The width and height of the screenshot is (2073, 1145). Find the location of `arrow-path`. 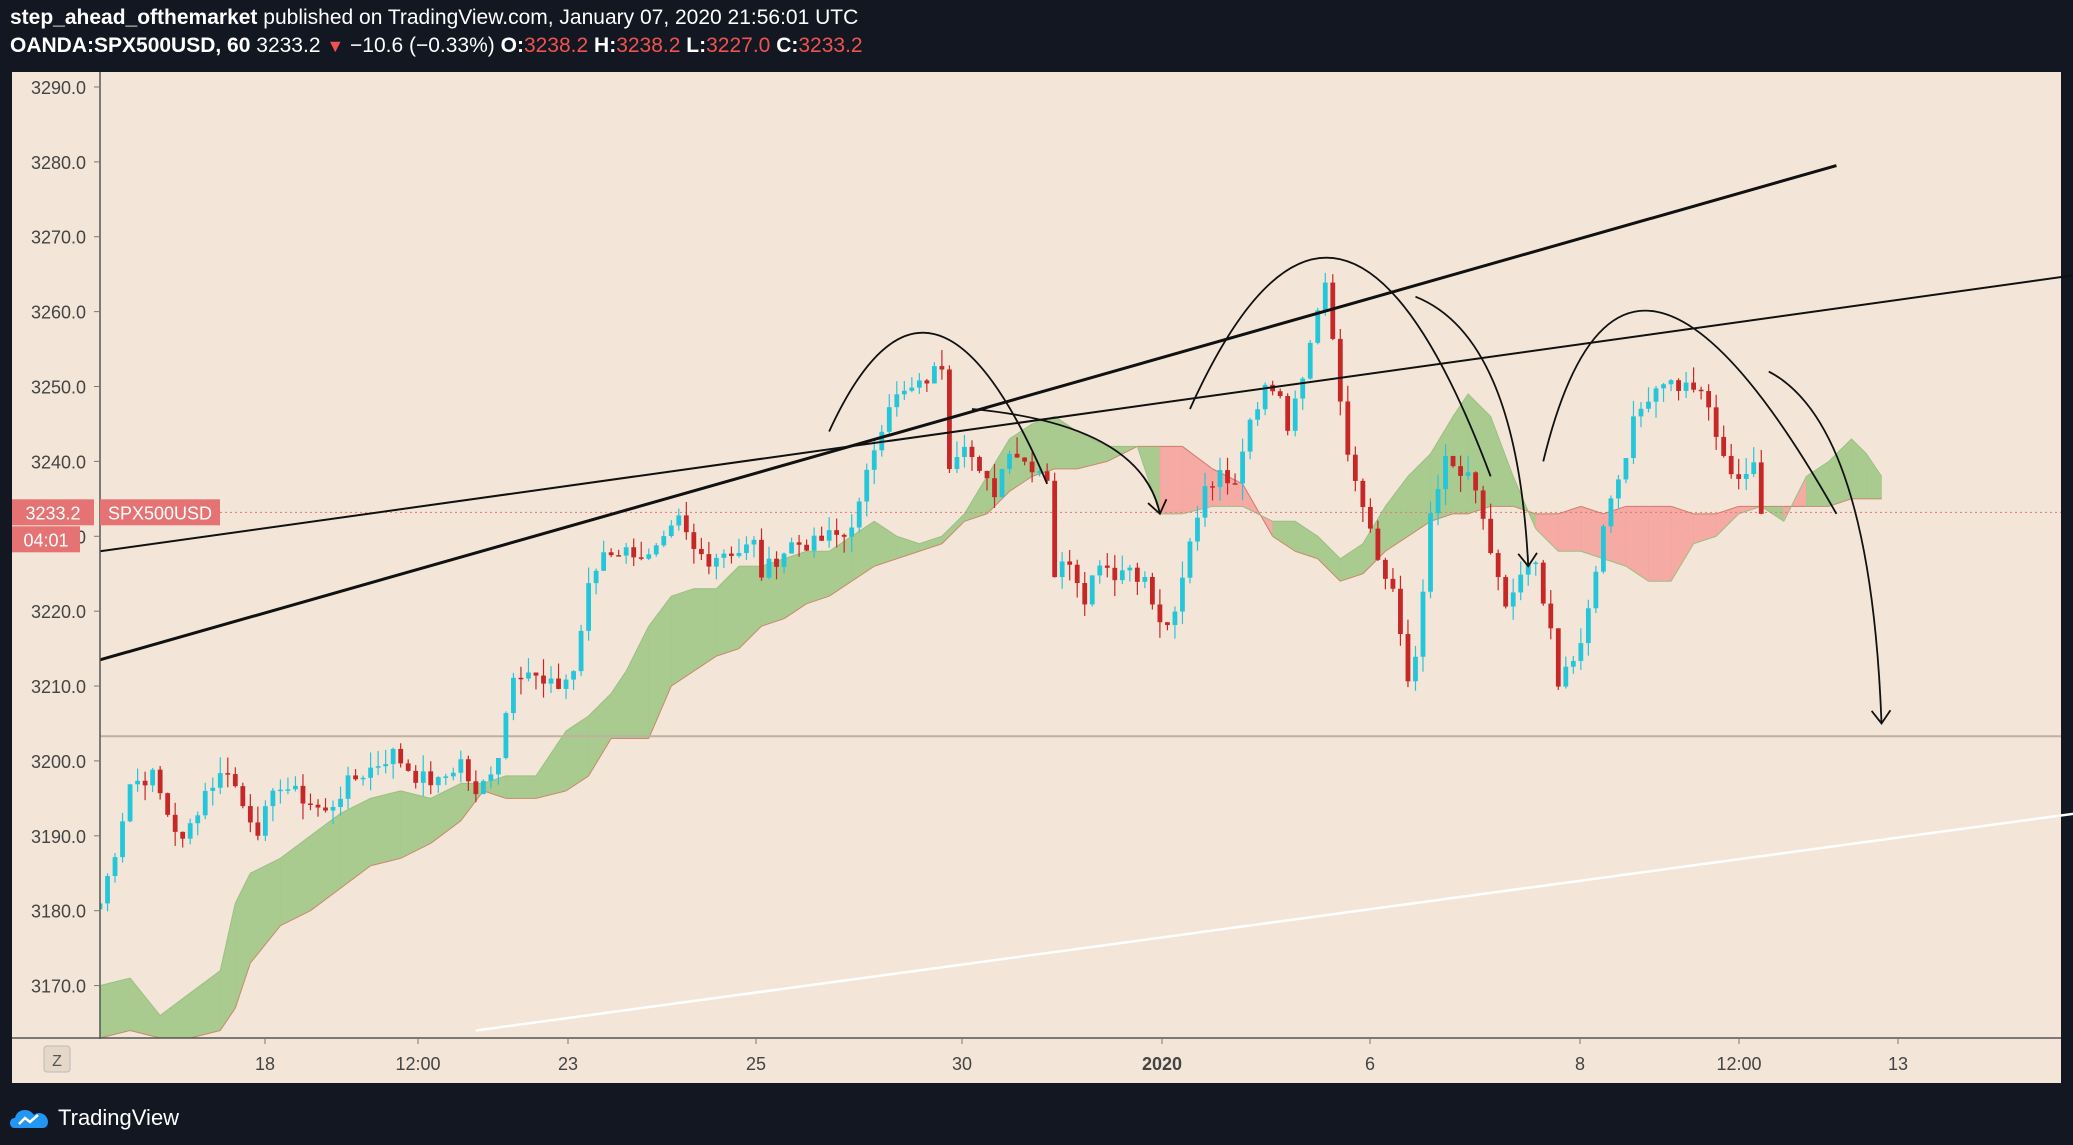

arrow-path is located at coordinates (1472, 431).